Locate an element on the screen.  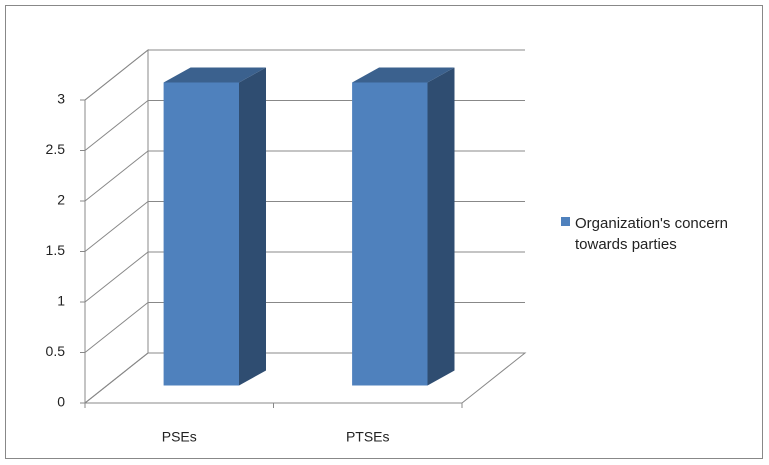
x-tick-label: PTSEs is located at coordinates (368, 437).